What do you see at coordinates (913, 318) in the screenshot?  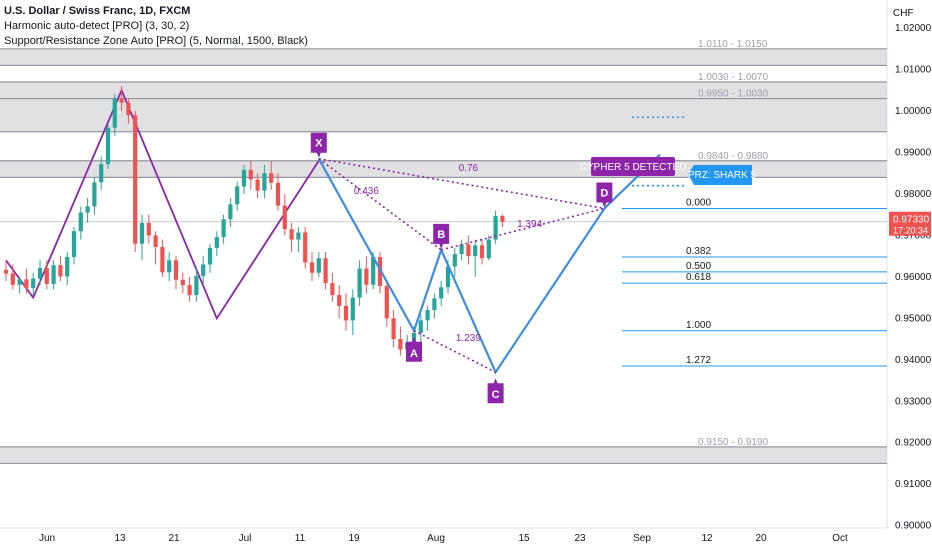 I see `price-axis-tick: 0.95000` at bounding box center [913, 318].